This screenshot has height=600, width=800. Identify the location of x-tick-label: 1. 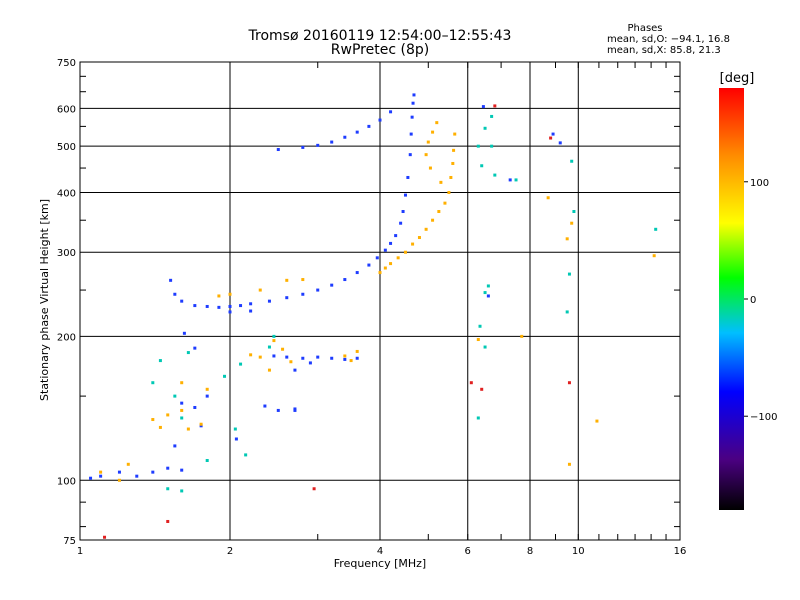
(80, 551).